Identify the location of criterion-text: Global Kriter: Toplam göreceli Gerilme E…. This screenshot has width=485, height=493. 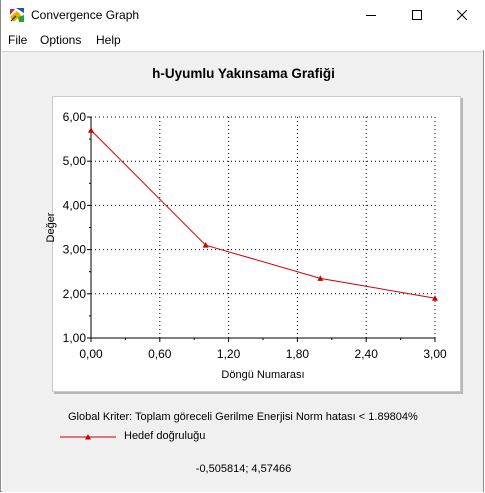
(243, 417).